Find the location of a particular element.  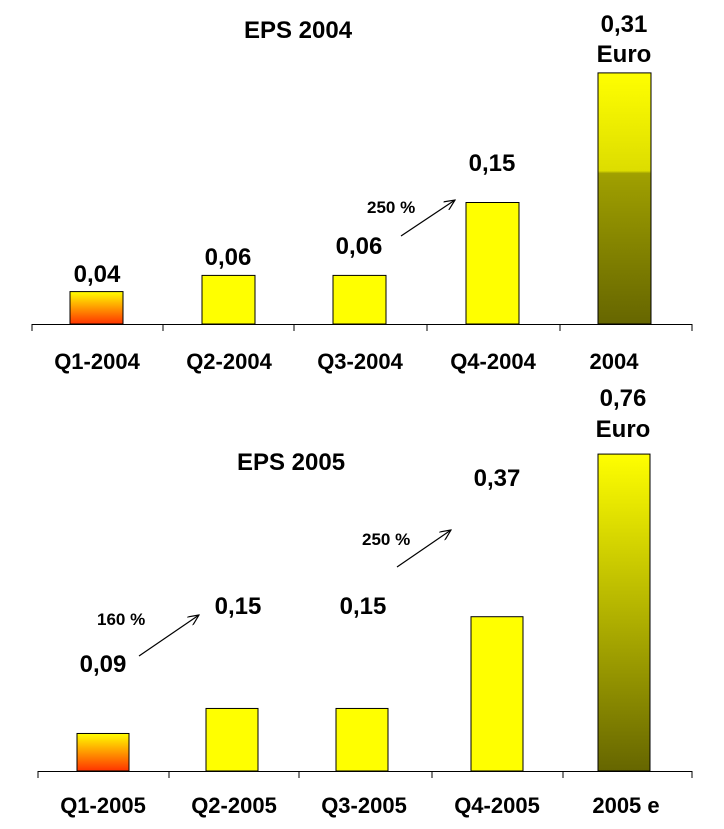

tick-label: Q4-2005 is located at coordinates (497, 805).